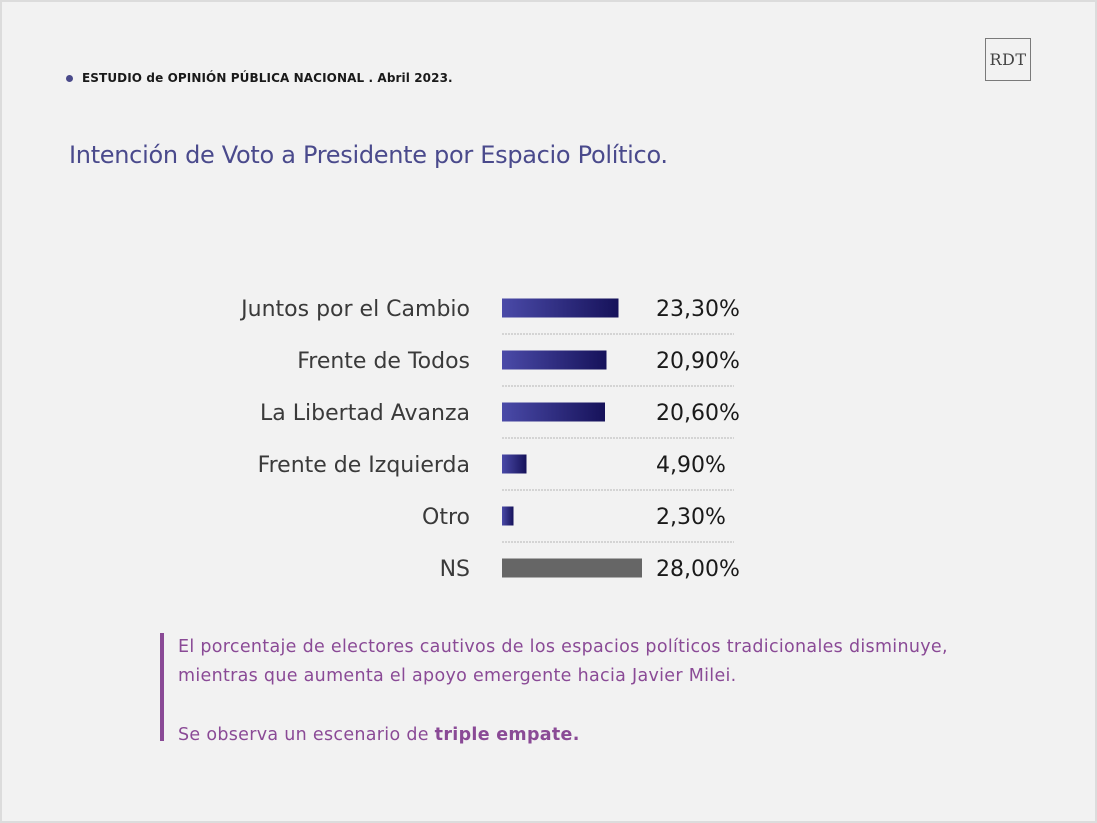 The width and height of the screenshot is (1097, 823). Describe the element at coordinates (365, 413) in the screenshot. I see `category-label: La Libertad Avanza` at that location.